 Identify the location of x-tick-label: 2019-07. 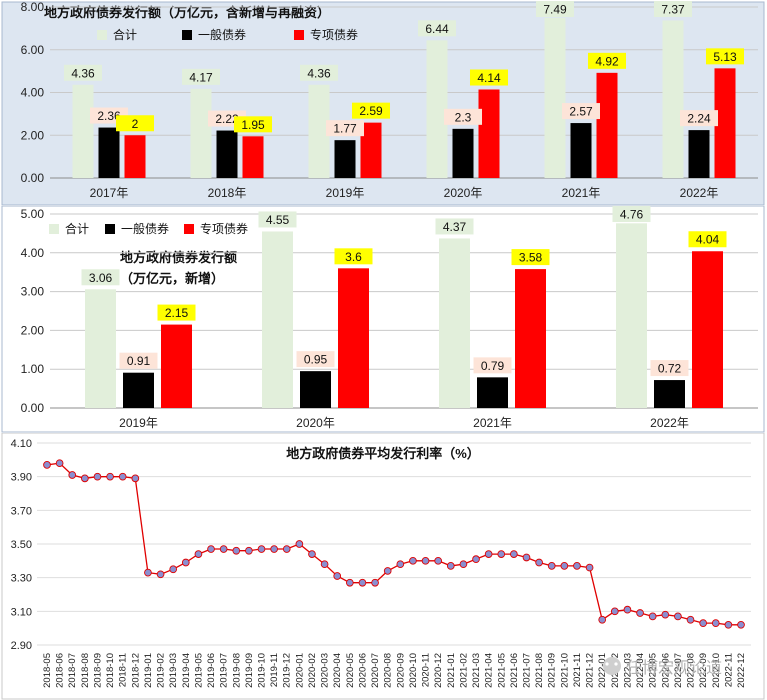
(224, 670).